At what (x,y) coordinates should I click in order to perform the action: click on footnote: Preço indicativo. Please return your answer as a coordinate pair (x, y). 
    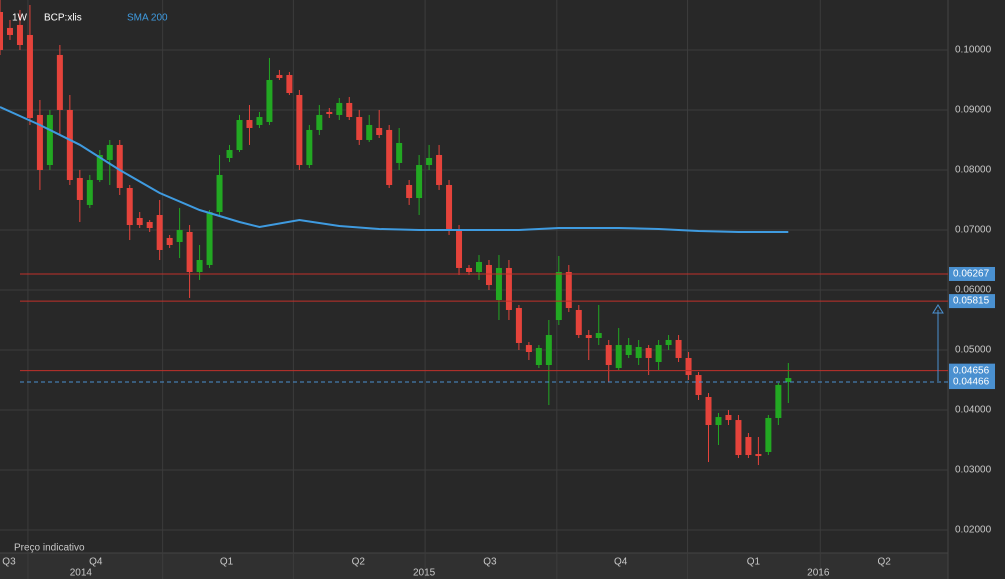
    Looking at the image, I should click on (49, 548).